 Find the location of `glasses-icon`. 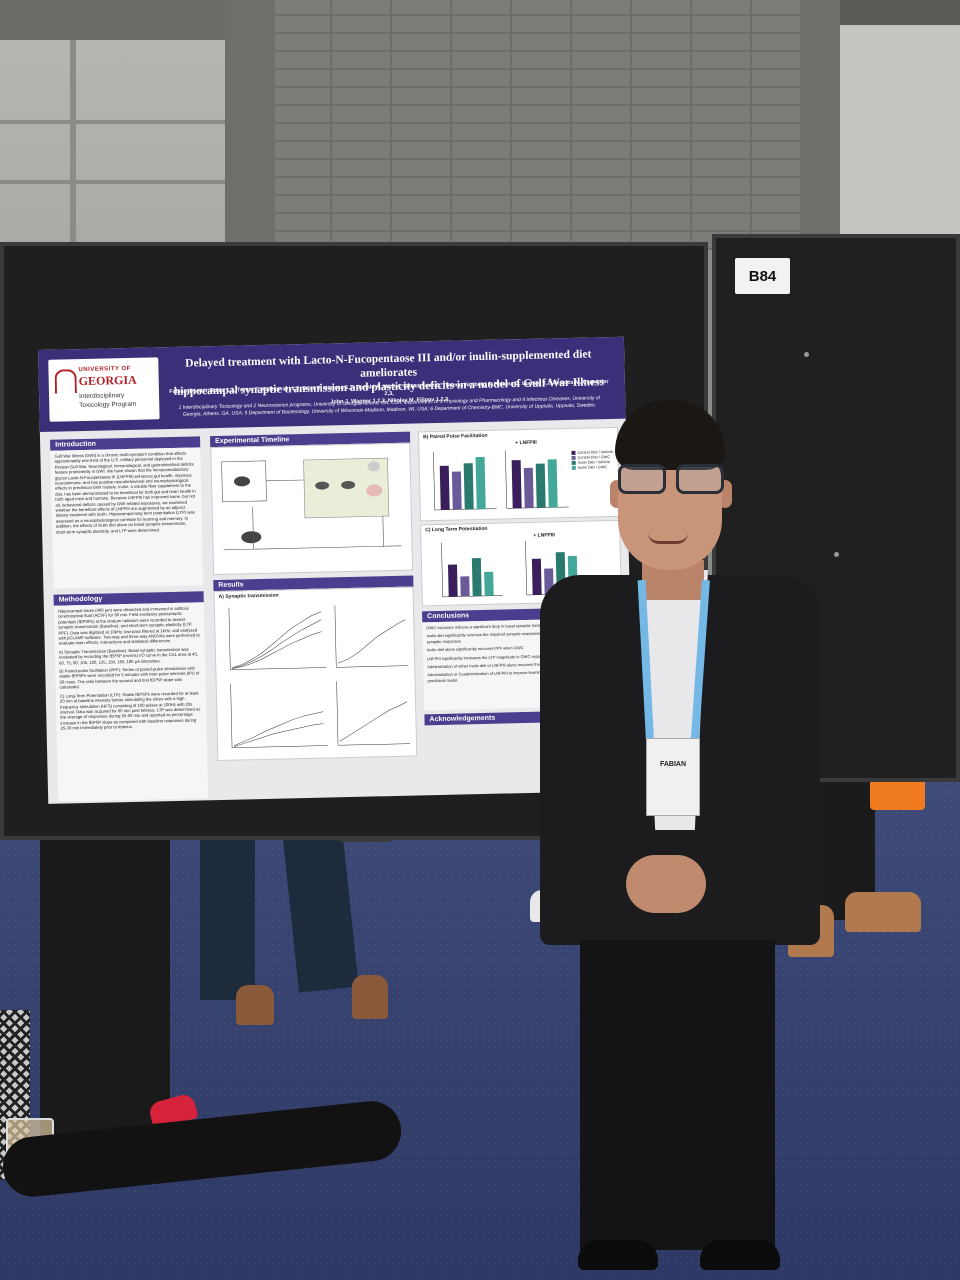

glasses-icon is located at coordinates (672, 481).